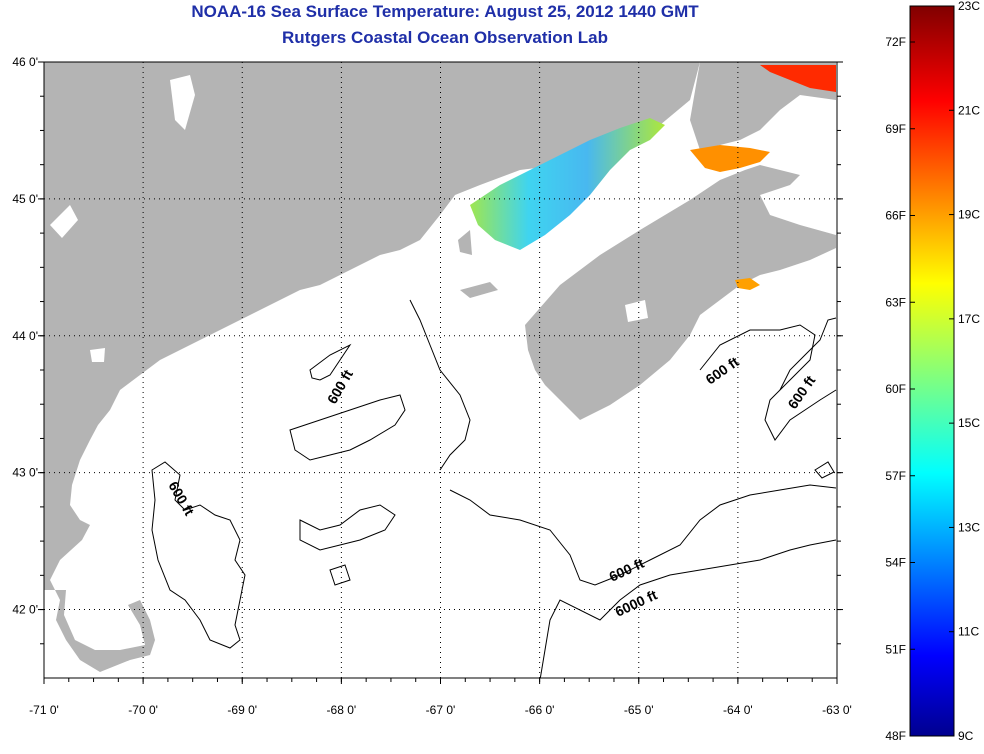 This screenshot has height=754, width=984. I want to click on contour-600ft-scotian-shelf, so click(768, 382).